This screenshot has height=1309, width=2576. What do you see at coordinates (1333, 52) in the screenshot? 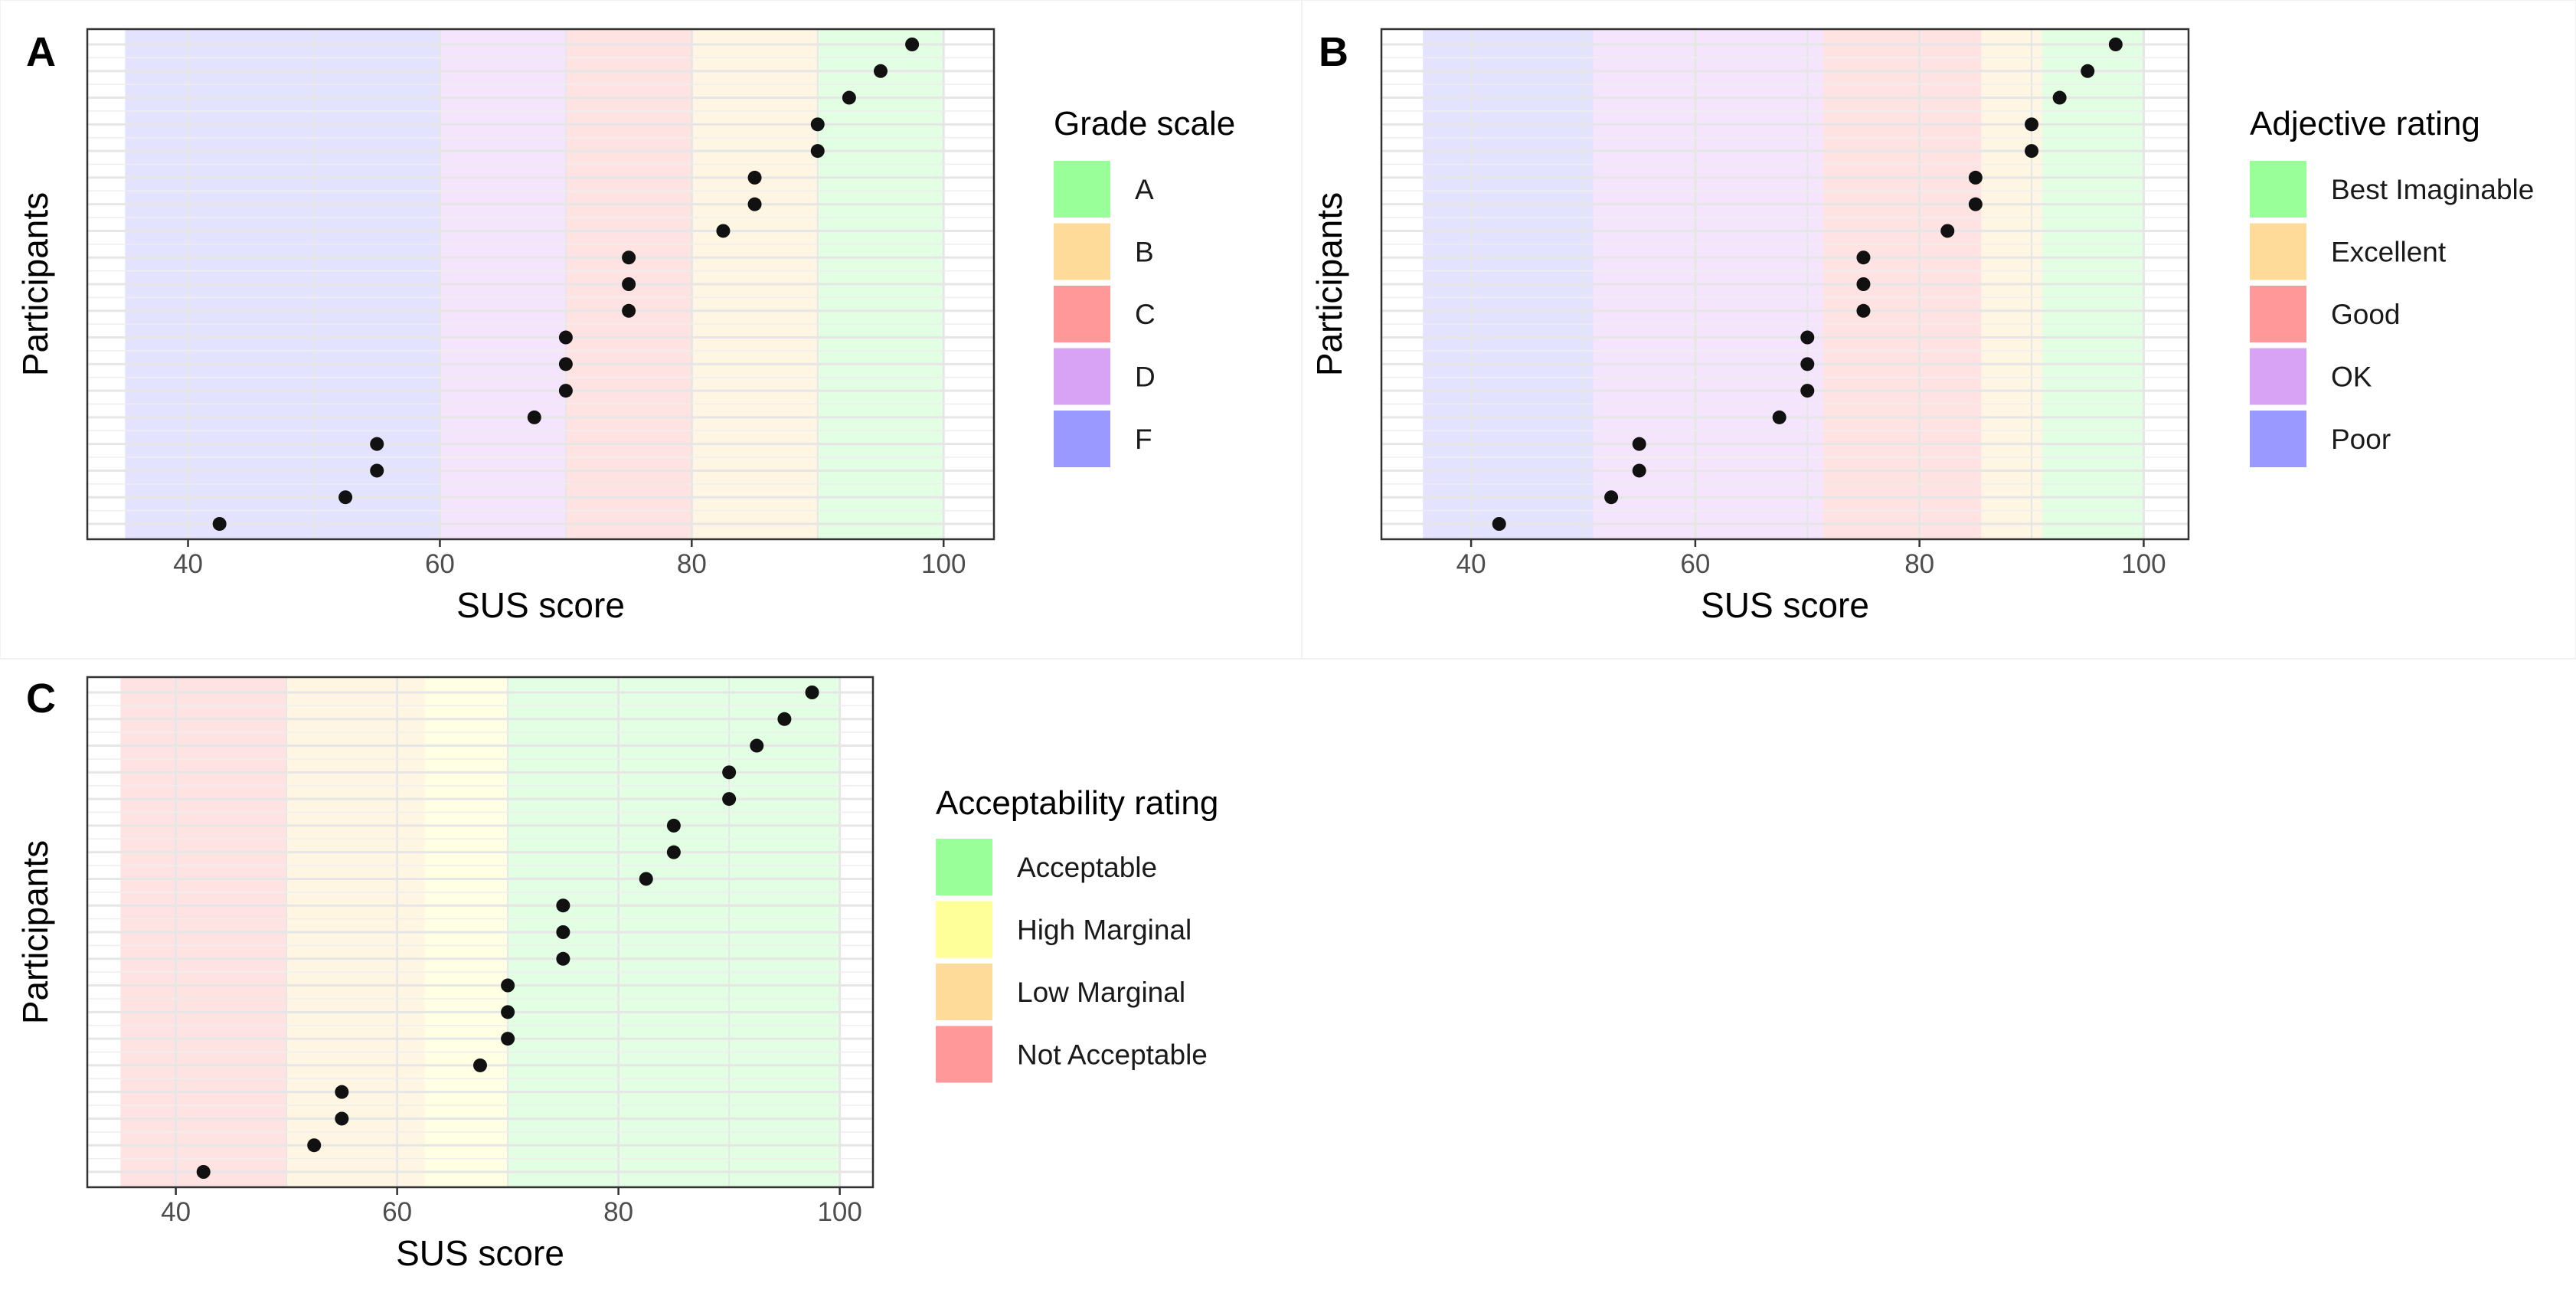
I see `panel-label: B` at bounding box center [1333, 52].